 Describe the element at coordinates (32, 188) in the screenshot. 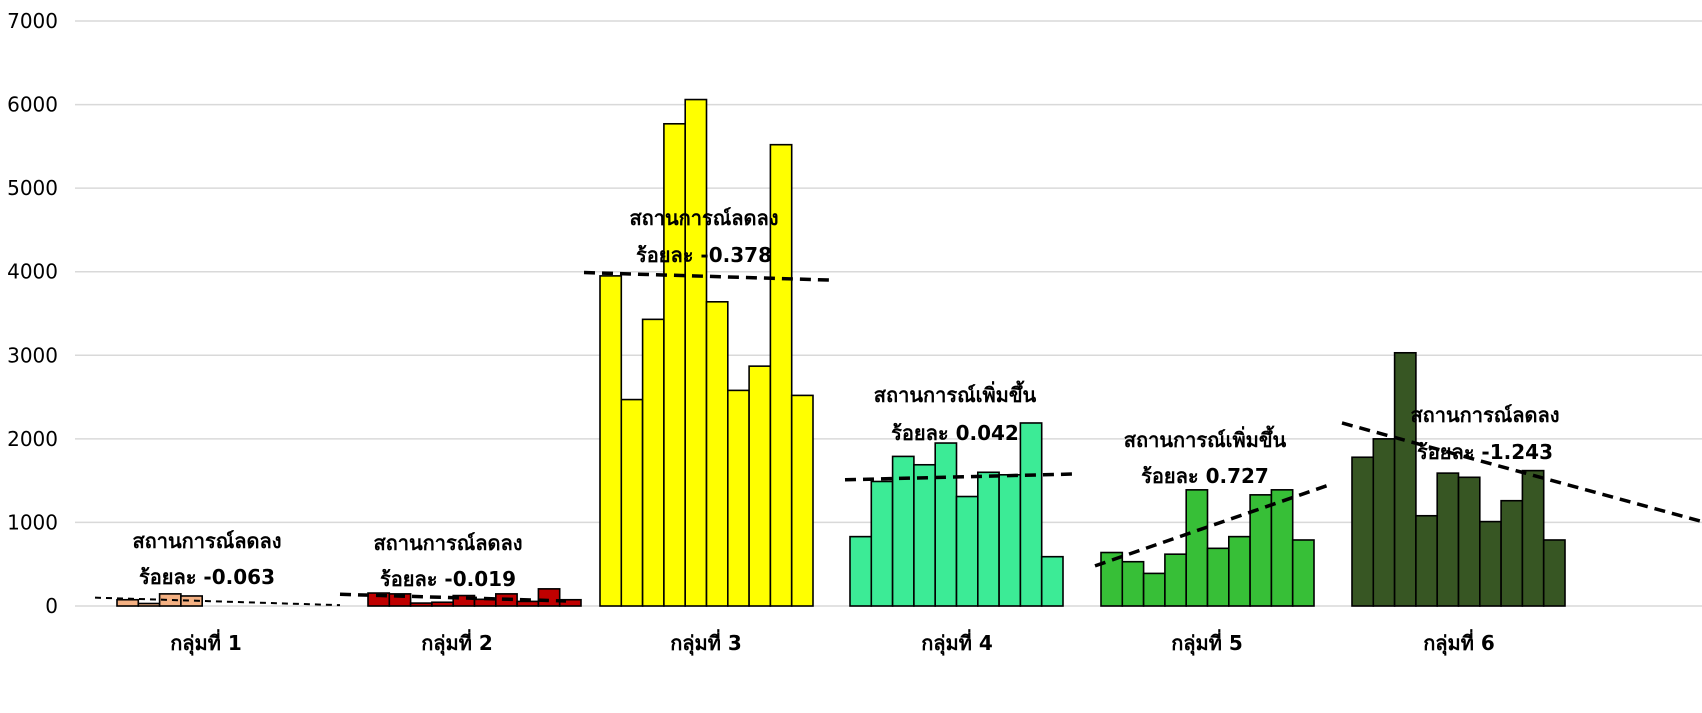

I see `y-tick-label: 5000` at that location.